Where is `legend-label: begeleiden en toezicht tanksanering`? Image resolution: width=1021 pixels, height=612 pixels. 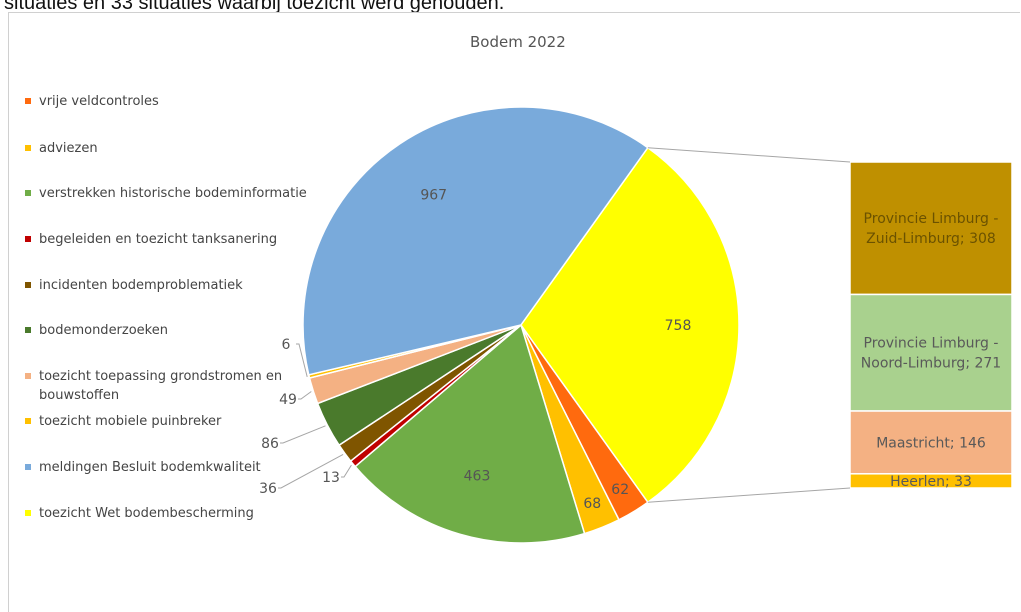
legend-label: begeleiden en toezicht tanksanering is located at coordinates (158, 239).